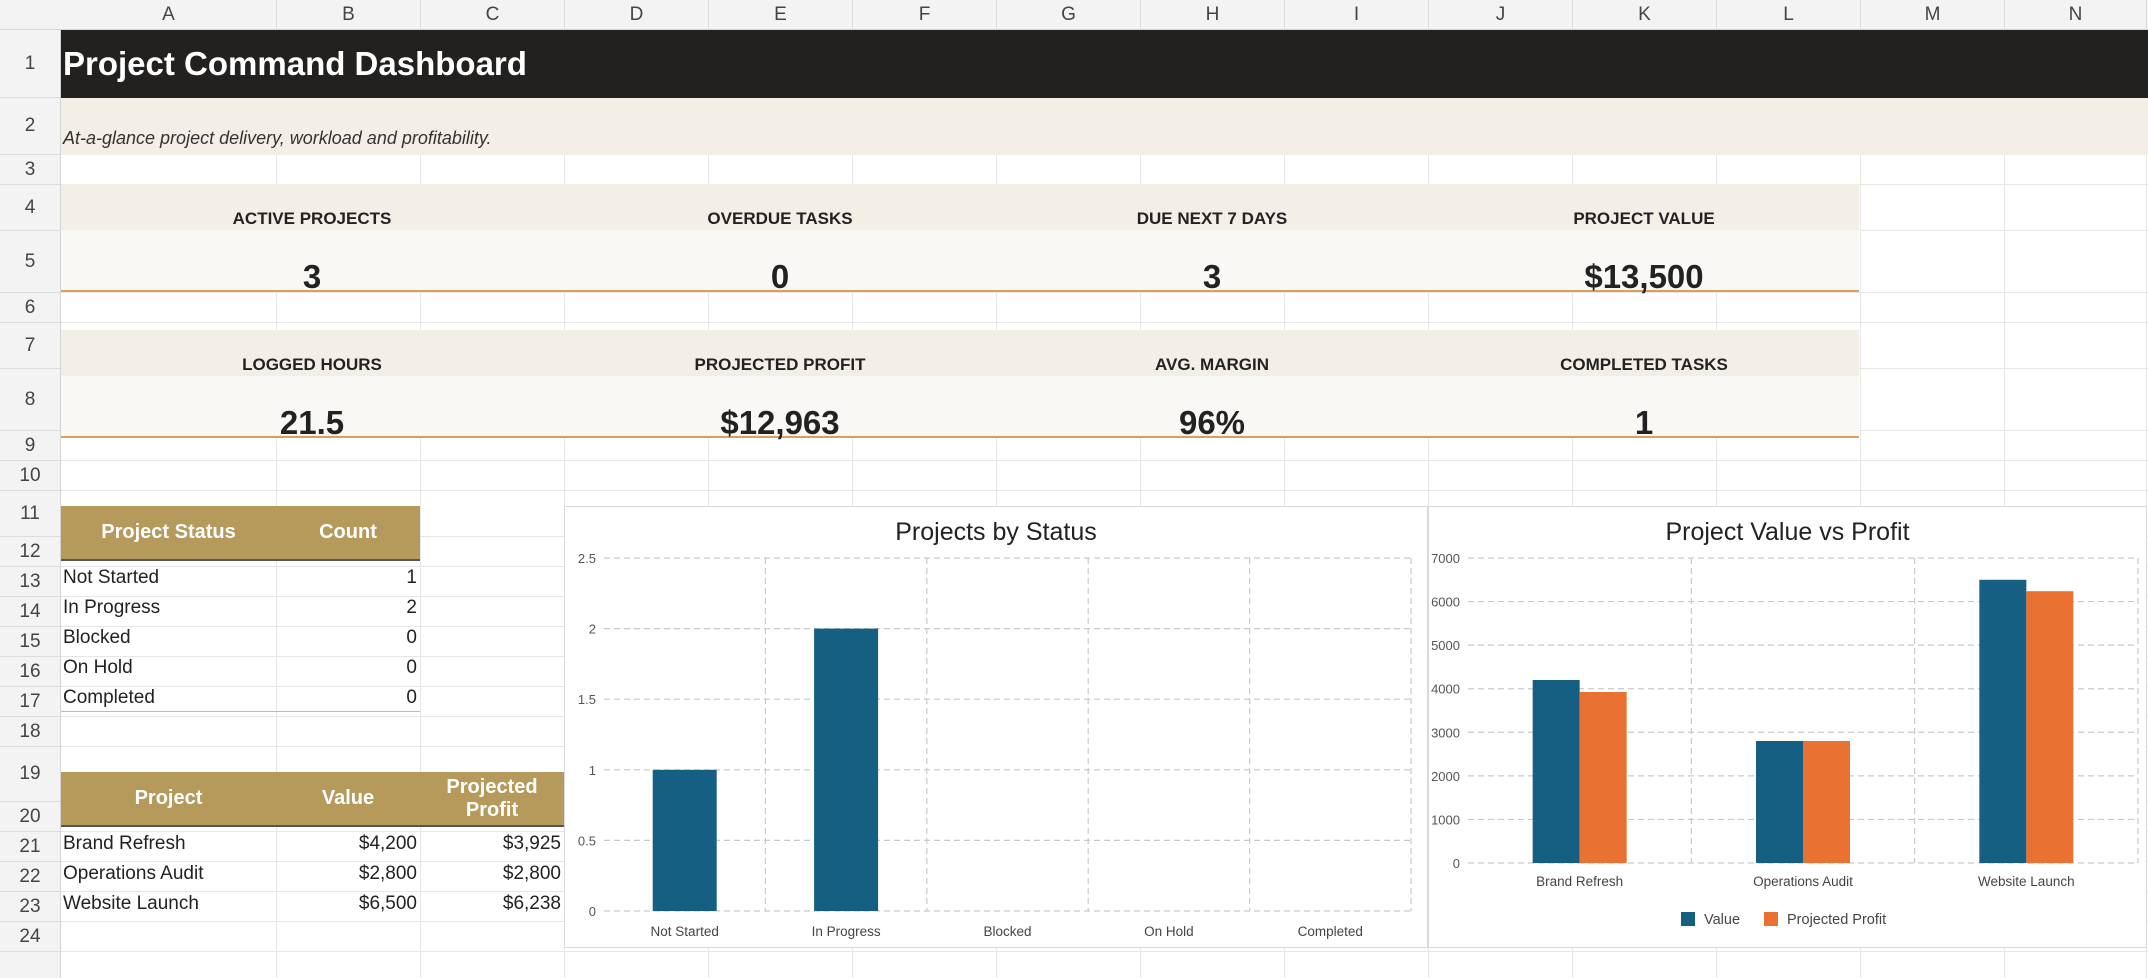  What do you see at coordinates (1645, 15) in the screenshot?
I see `column-header-k: K` at bounding box center [1645, 15].